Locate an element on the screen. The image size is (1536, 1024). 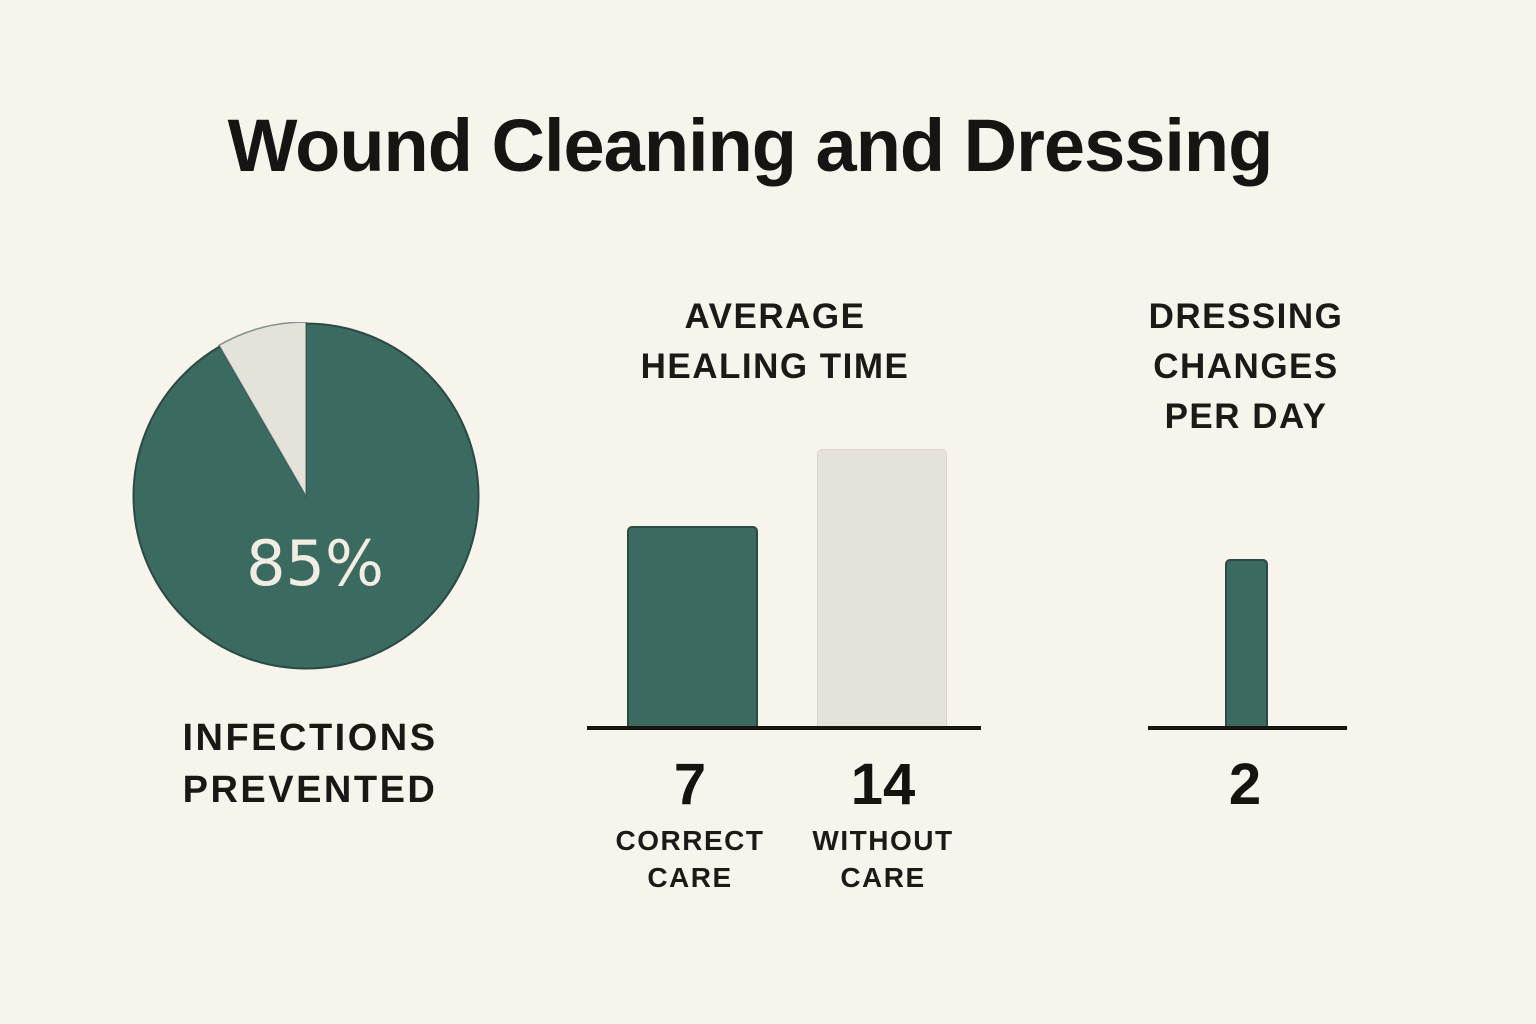
pie-caption-line2: PREVENTED is located at coordinates (310, 790).